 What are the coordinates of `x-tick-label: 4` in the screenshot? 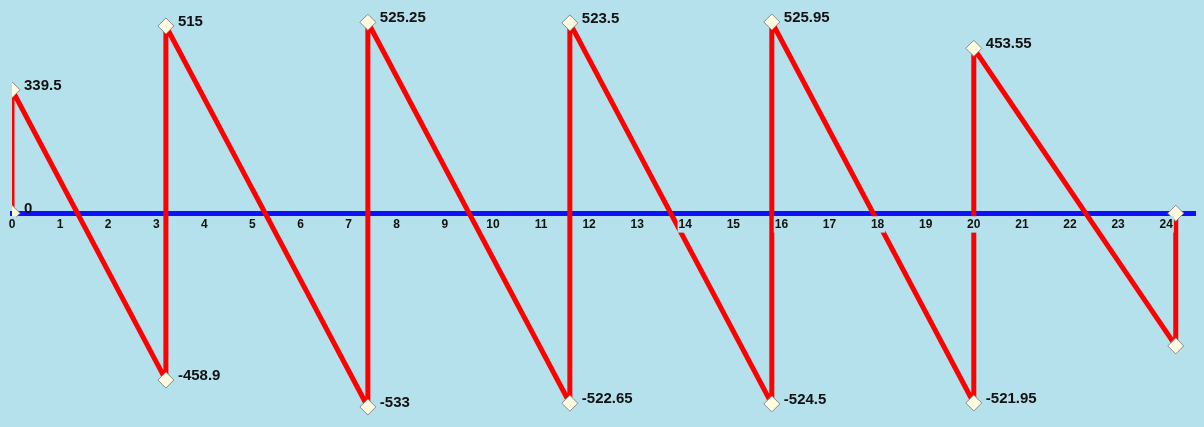 It's located at (205, 223).